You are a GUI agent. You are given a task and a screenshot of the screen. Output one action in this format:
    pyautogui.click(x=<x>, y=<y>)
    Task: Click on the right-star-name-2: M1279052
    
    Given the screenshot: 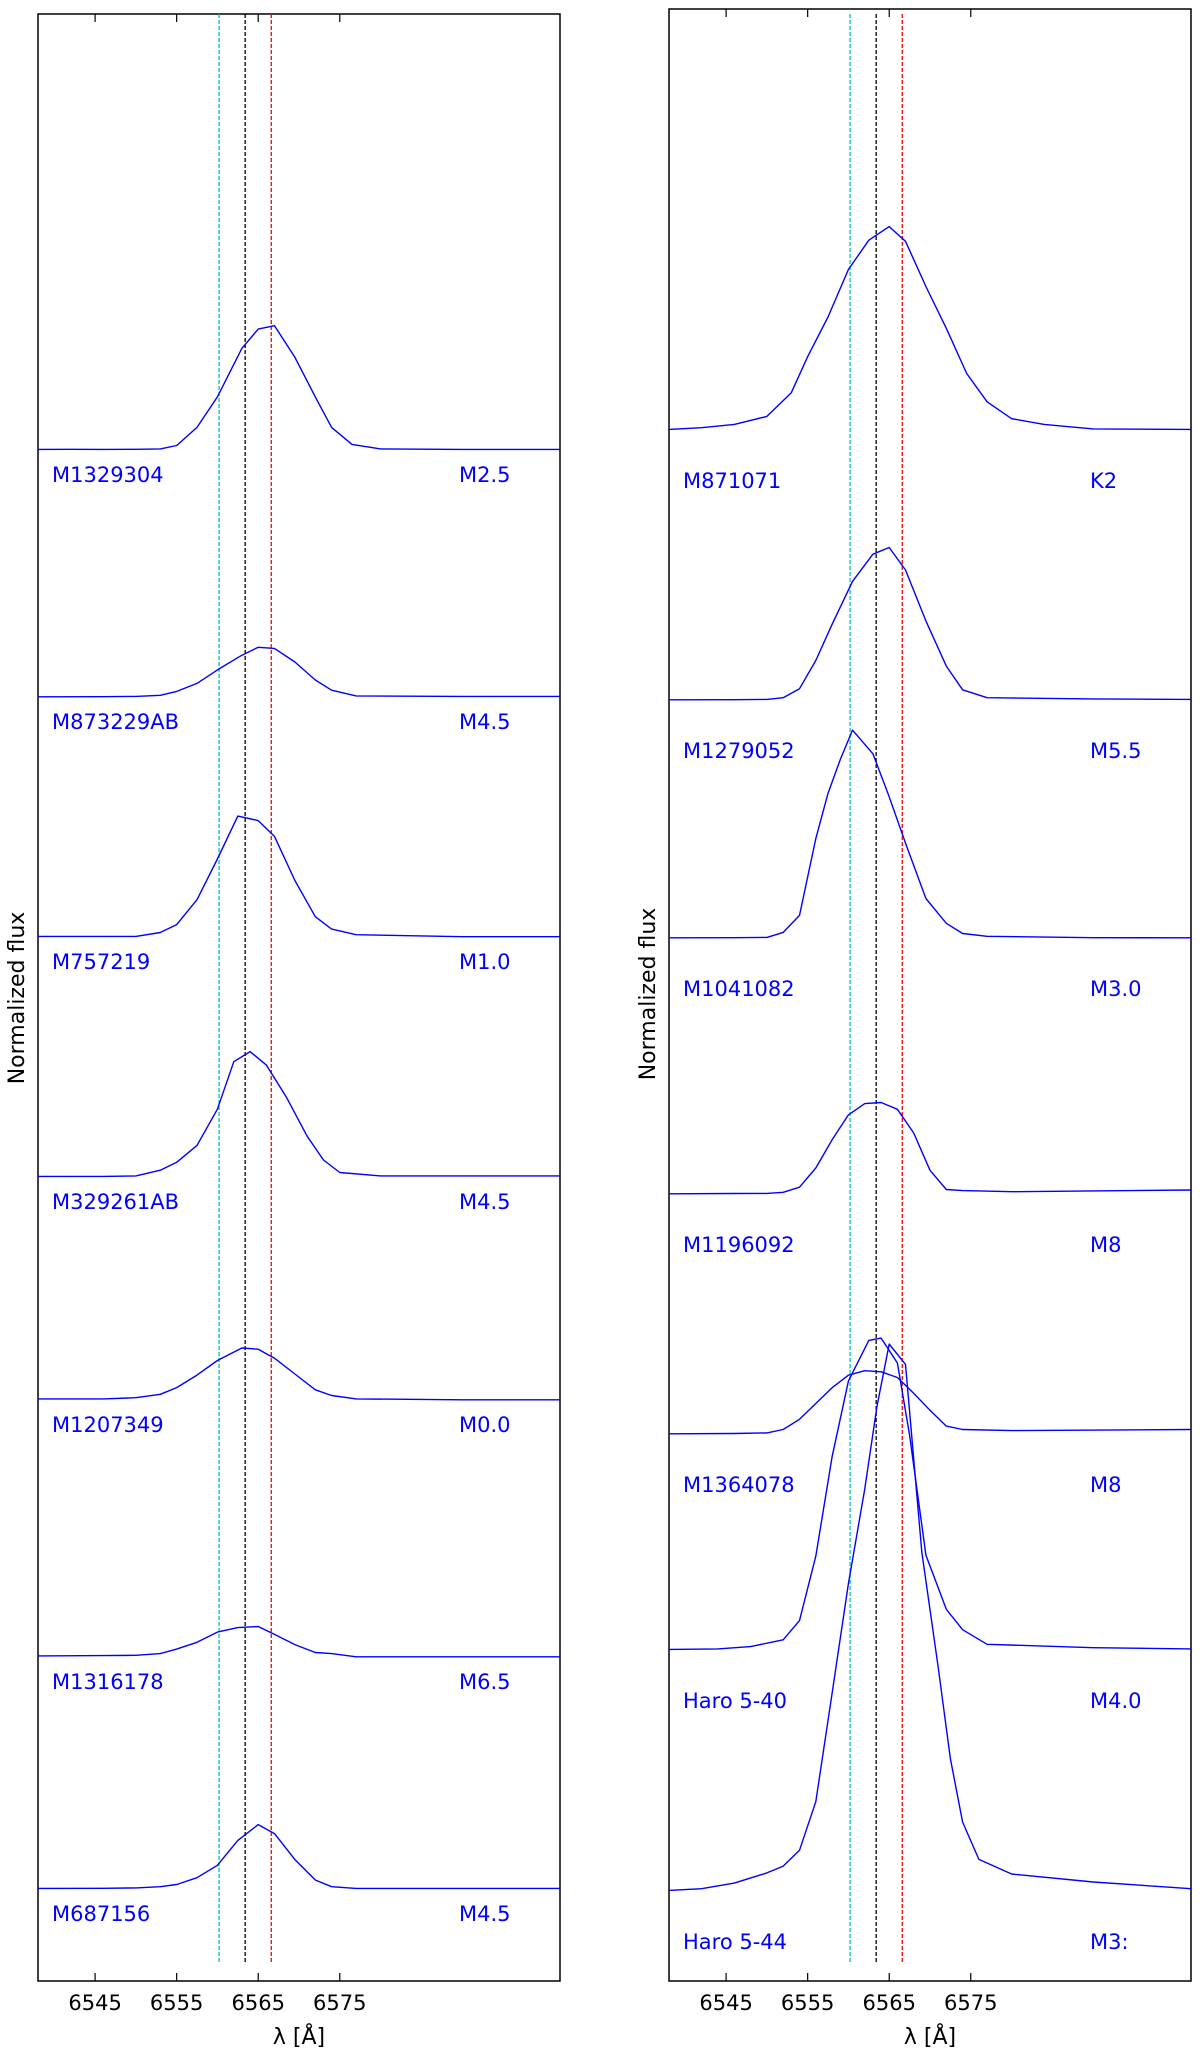 What is the action you would take?
    pyautogui.click(x=739, y=751)
    